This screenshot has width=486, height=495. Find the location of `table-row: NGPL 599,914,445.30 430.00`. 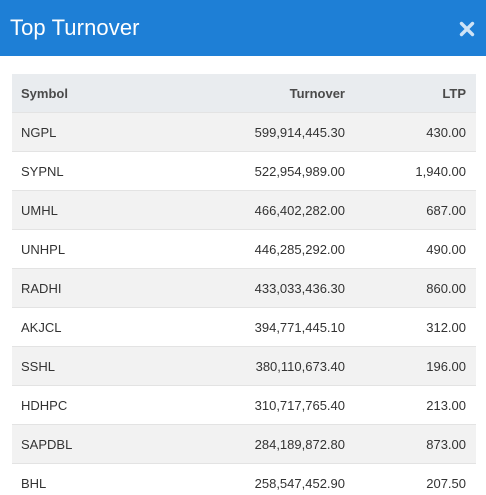

table-row: NGPL 599,914,445.30 430.00 is located at coordinates (244, 132).